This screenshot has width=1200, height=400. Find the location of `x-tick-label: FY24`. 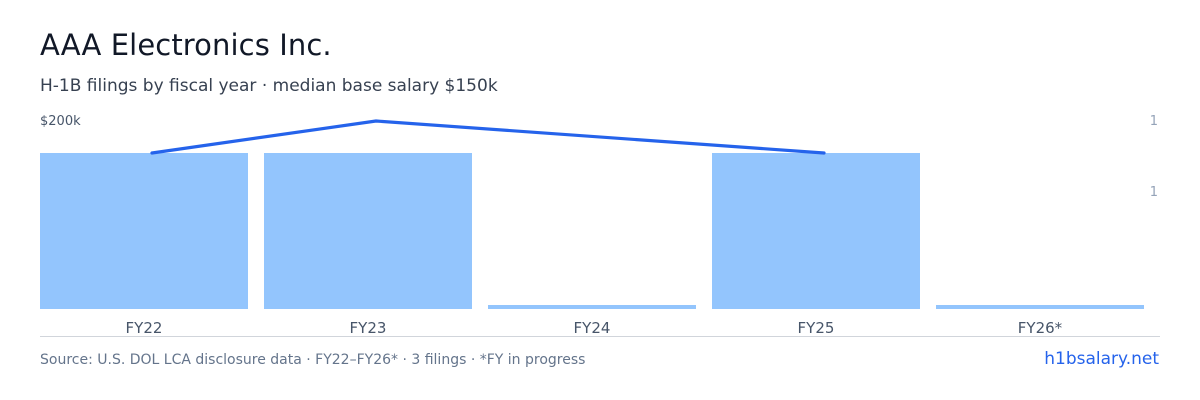

x-tick-label: FY24 is located at coordinates (592, 328).